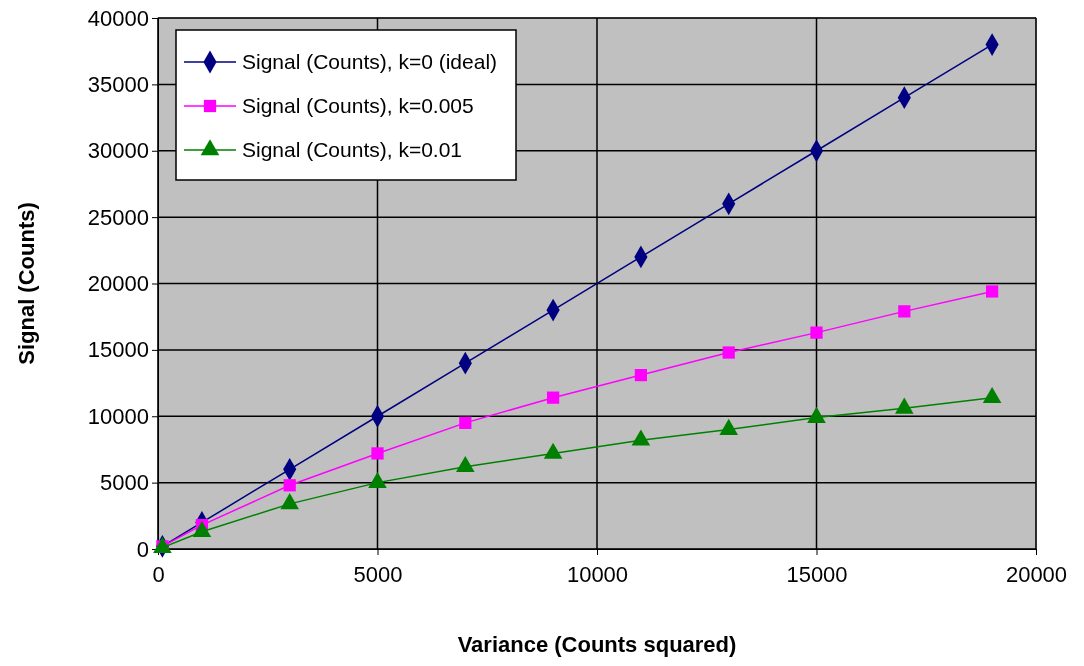  What do you see at coordinates (26, 283) in the screenshot?
I see `y-axis-title: Signal (Counts)` at bounding box center [26, 283].